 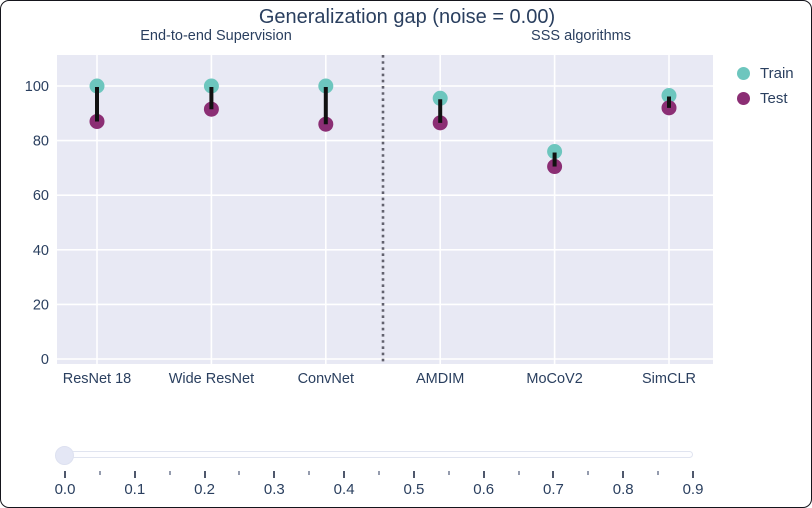 What do you see at coordinates (553, 489) in the screenshot?
I see `slider-label-0.7: 0.7` at bounding box center [553, 489].